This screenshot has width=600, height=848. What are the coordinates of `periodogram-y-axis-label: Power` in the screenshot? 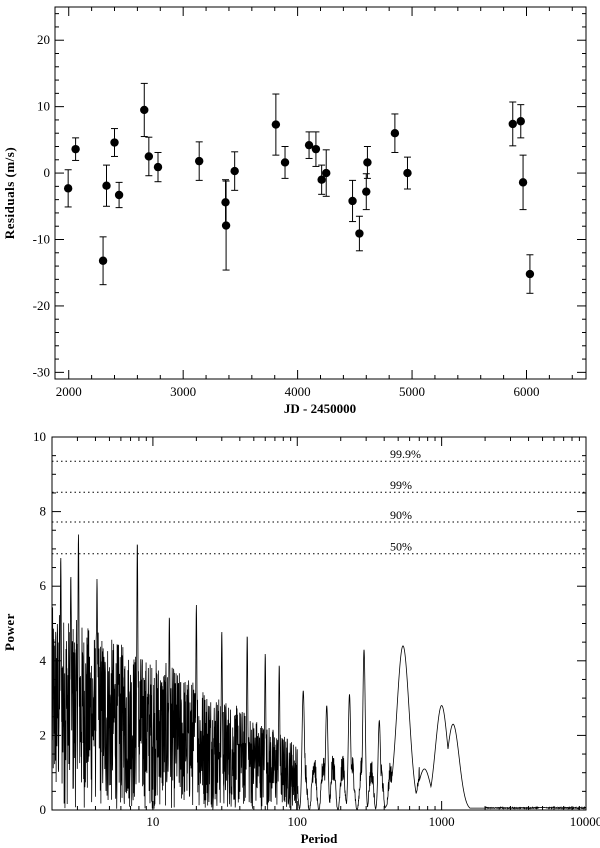 It's located at (9, 632).